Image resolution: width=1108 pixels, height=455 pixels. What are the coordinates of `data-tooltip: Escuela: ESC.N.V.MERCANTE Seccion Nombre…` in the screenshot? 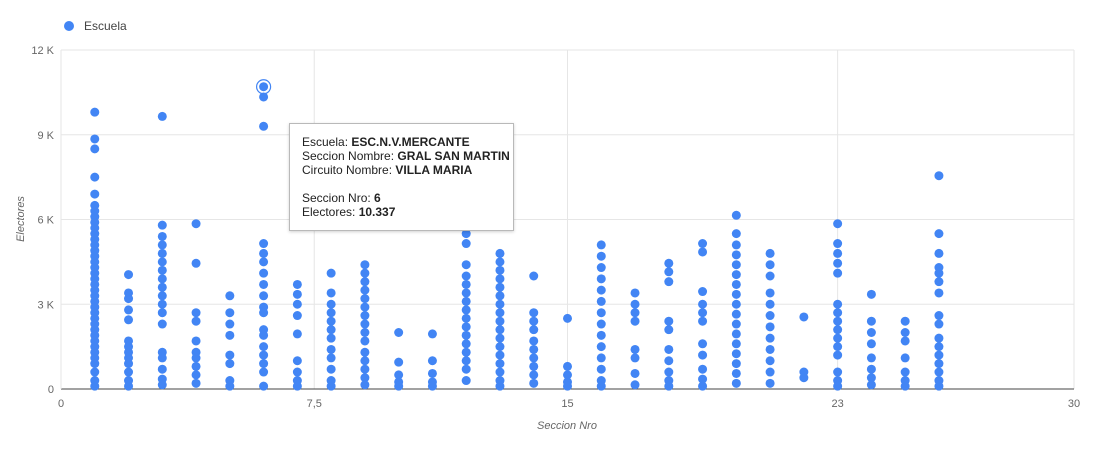 It's located at (401, 177).